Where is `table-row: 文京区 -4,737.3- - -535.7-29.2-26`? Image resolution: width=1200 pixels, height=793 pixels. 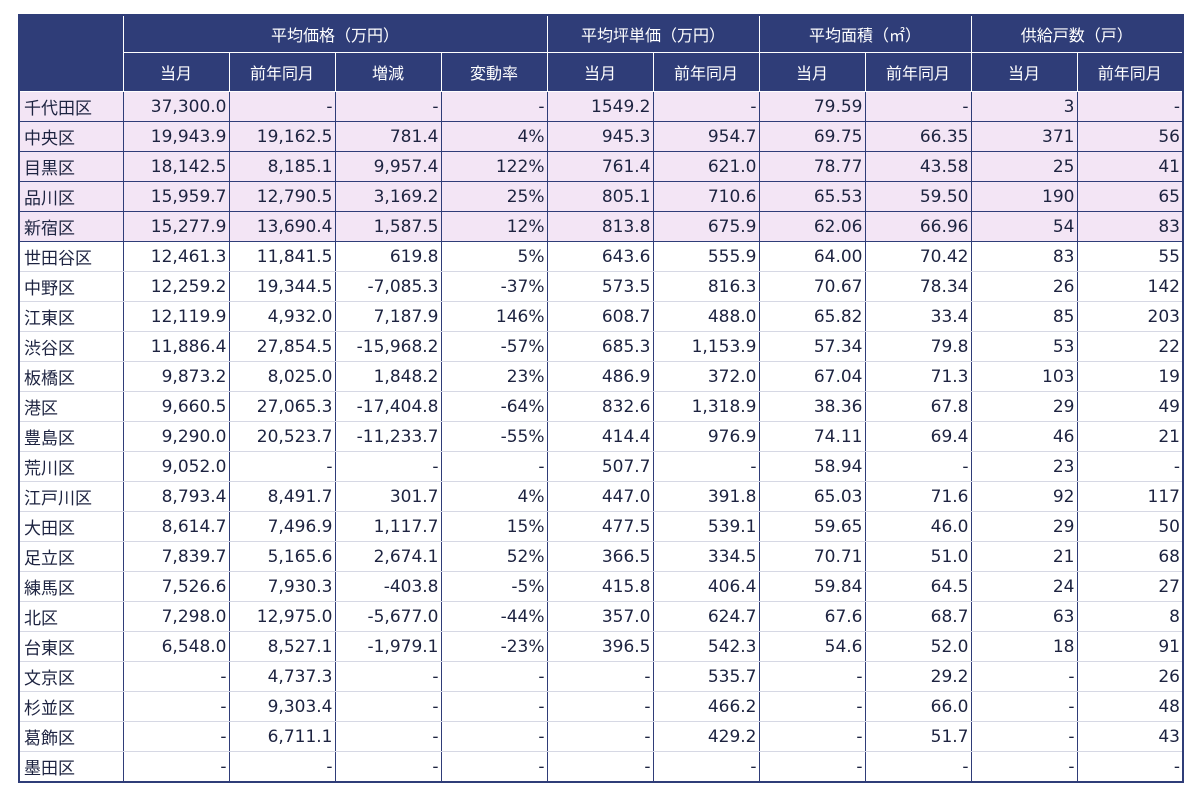 table-row: 文京区 -4,737.3- - -535.7-29.2-26 is located at coordinates (600, 676).